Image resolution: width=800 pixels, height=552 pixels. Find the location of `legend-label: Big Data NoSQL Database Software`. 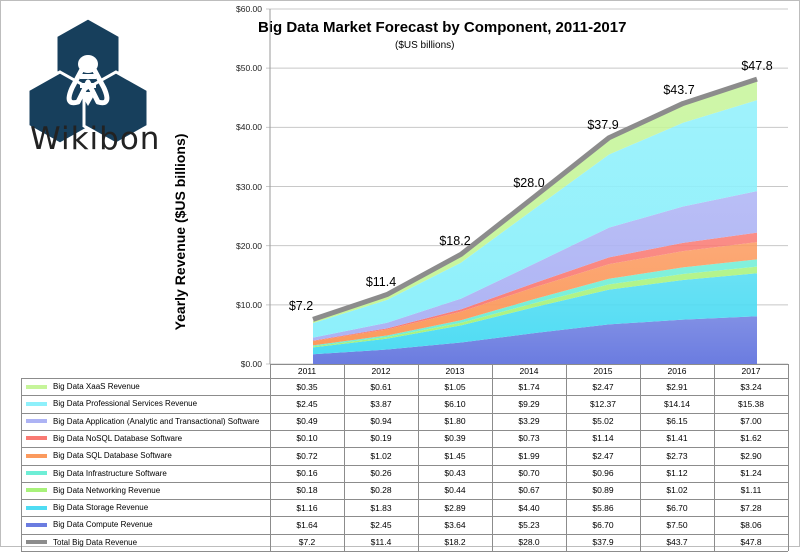

legend-label: Big Data NoSQL Database Software is located at coordinates (117, 438).